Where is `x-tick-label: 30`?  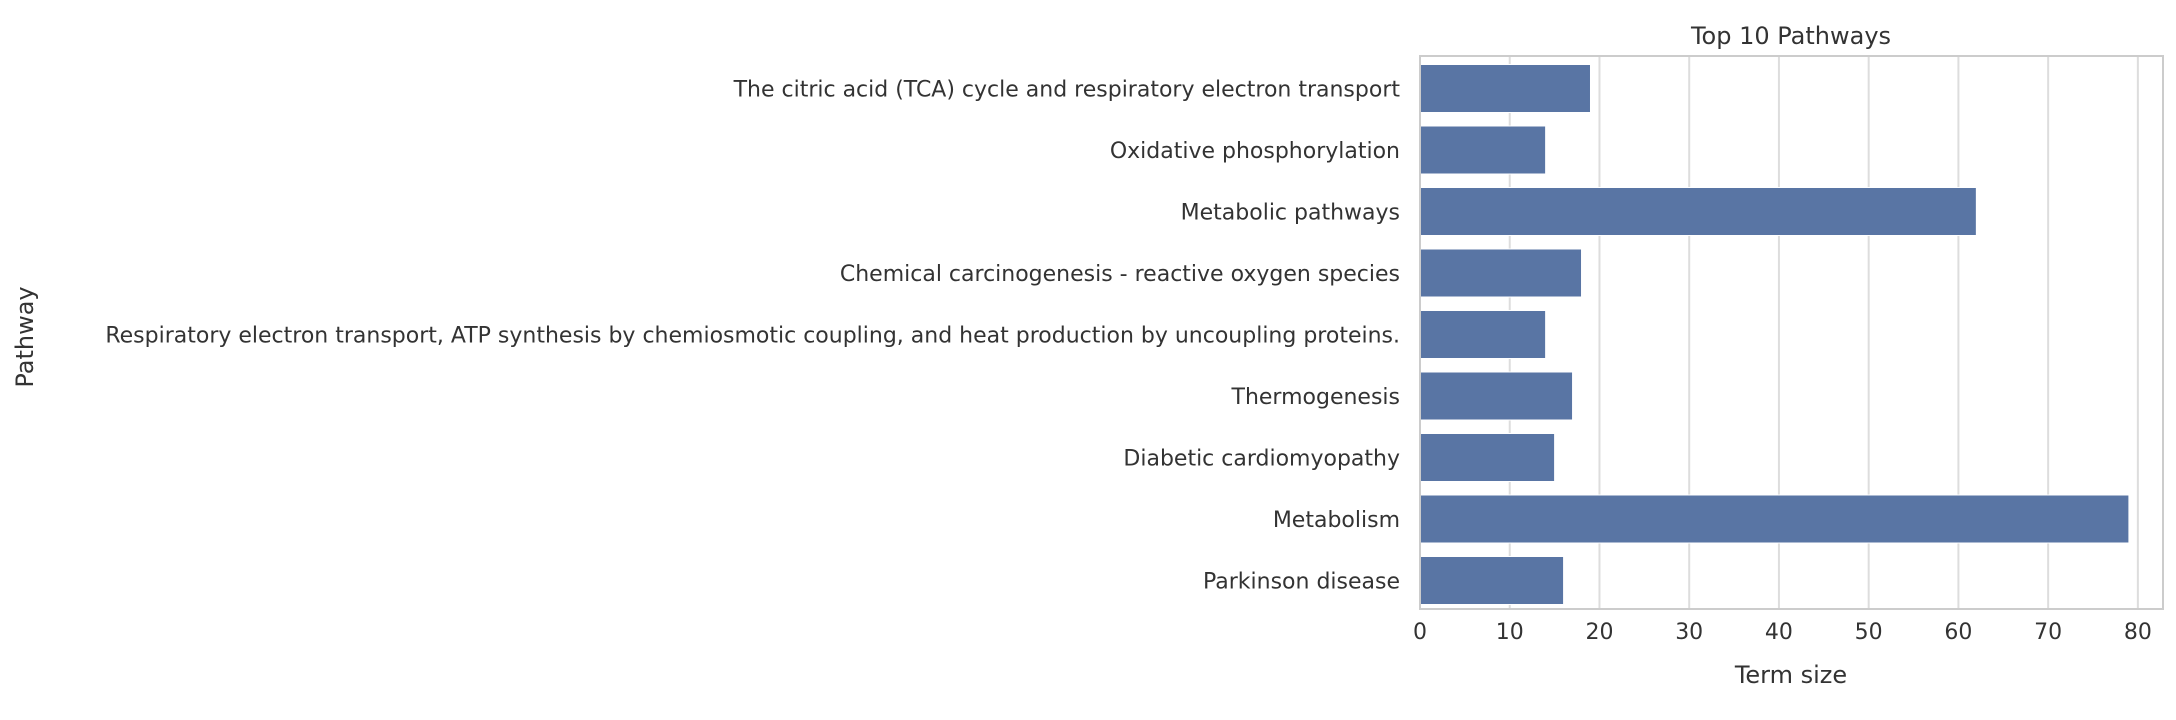
x-tick-label: 30 is located at coordinates (1689, 632).